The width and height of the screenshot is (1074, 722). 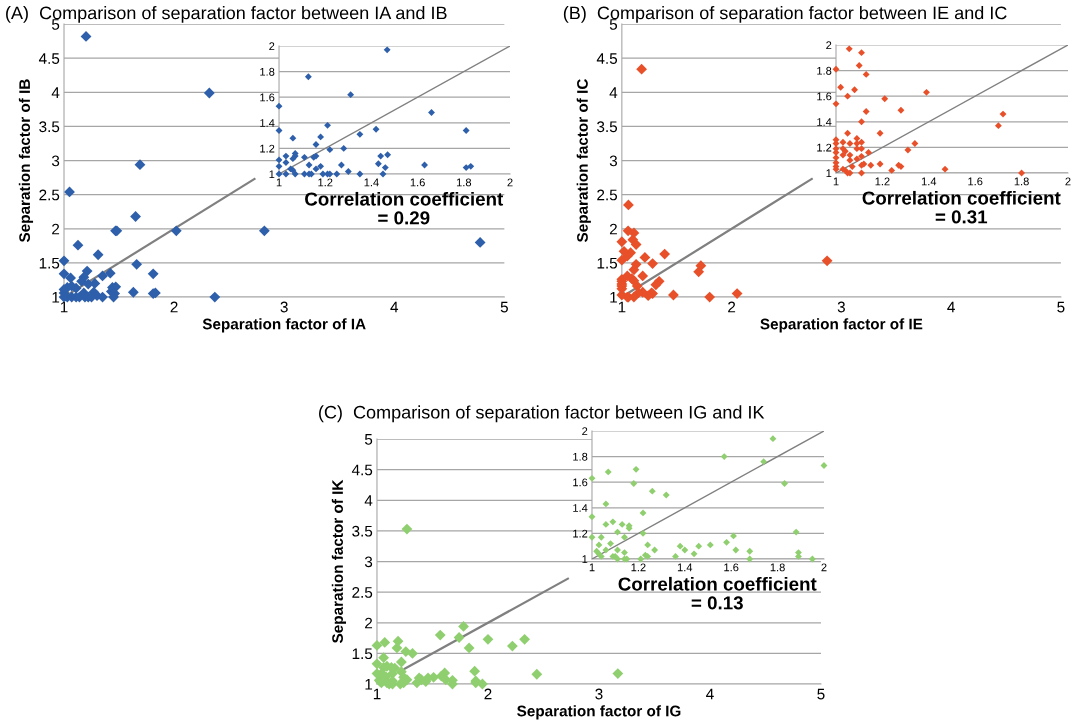 What do you see at coordinates (368, 439) in the screenshot?
I see `y-tick-label: 5` at bounding box center [368, 439].